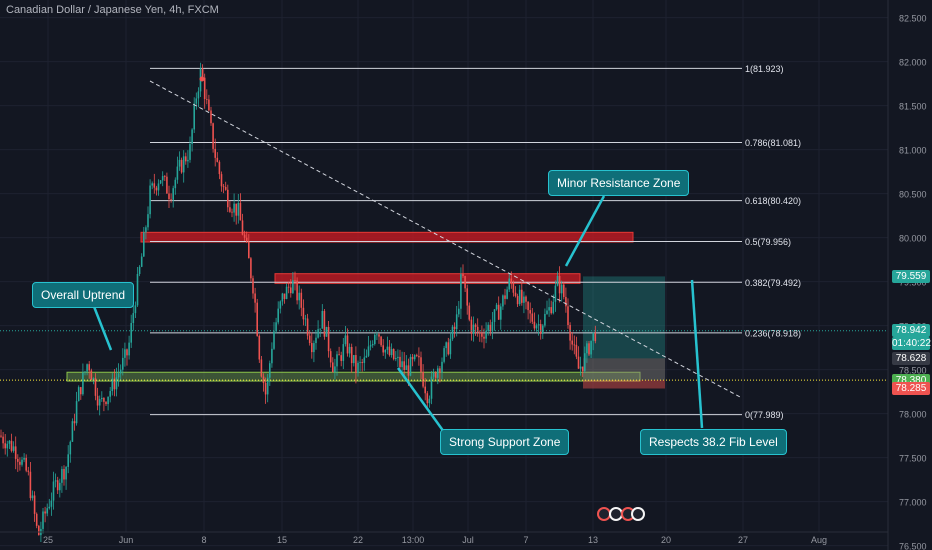 This screenshot has width=932, height=550. I want to click on price-tag: 78.628, so click(911, 358).